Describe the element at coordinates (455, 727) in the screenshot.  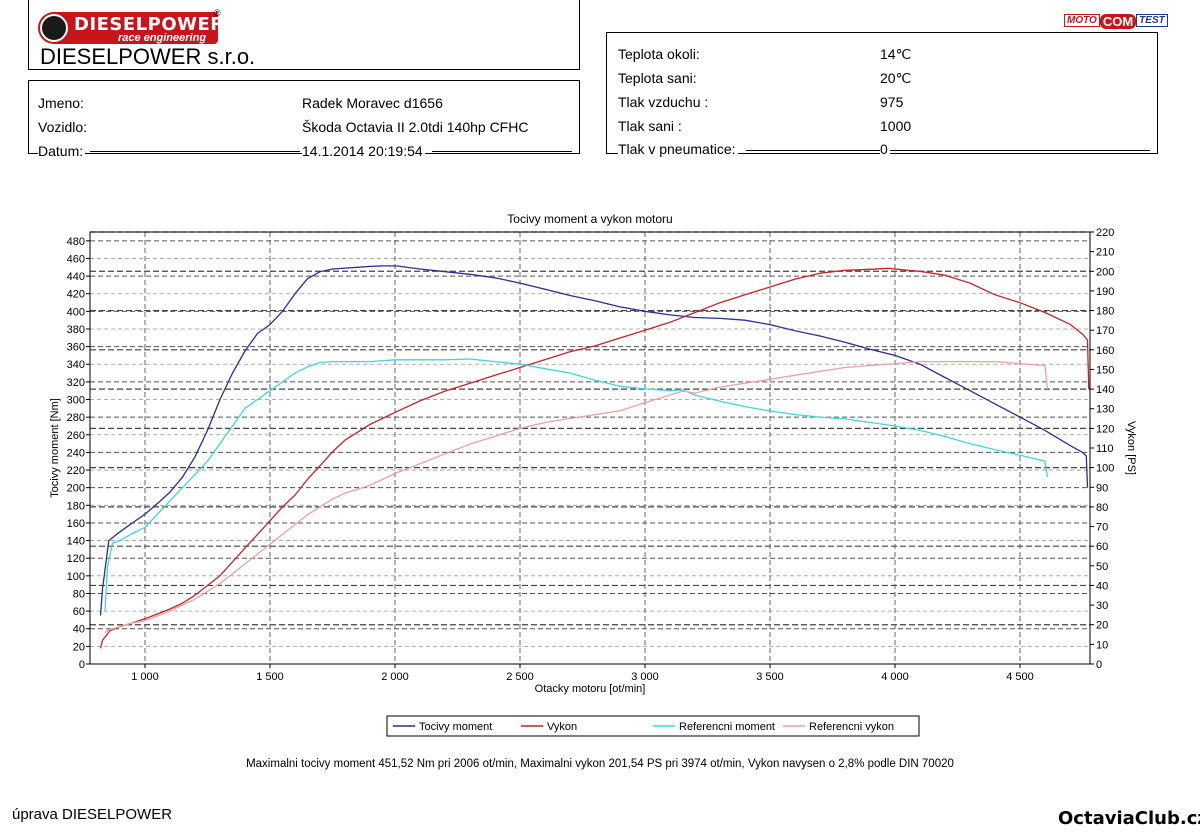
I see `legend-label: Tocivy moment` at that location.